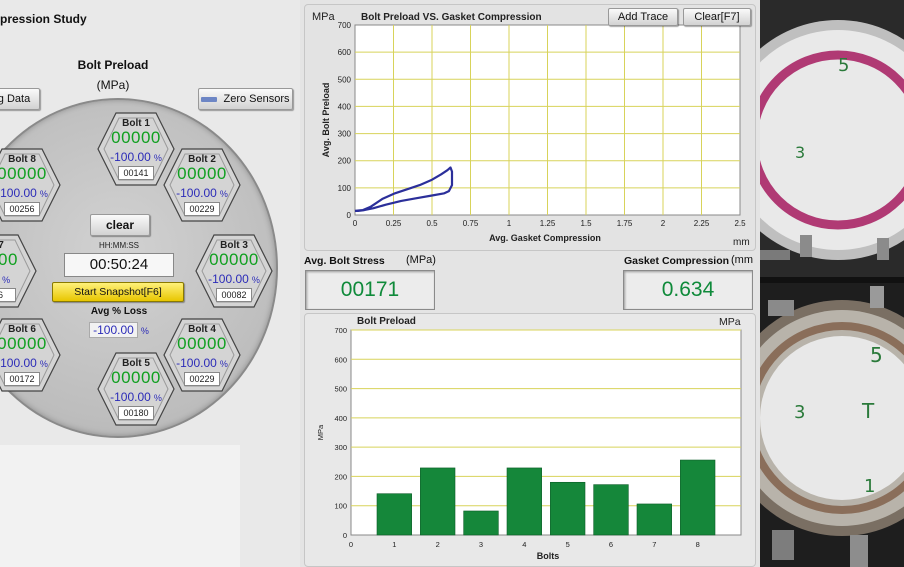 Image resolution: width=904 pixels, height=567 pixels. I want to click on x-tick-label: 8, so click(698, 544).